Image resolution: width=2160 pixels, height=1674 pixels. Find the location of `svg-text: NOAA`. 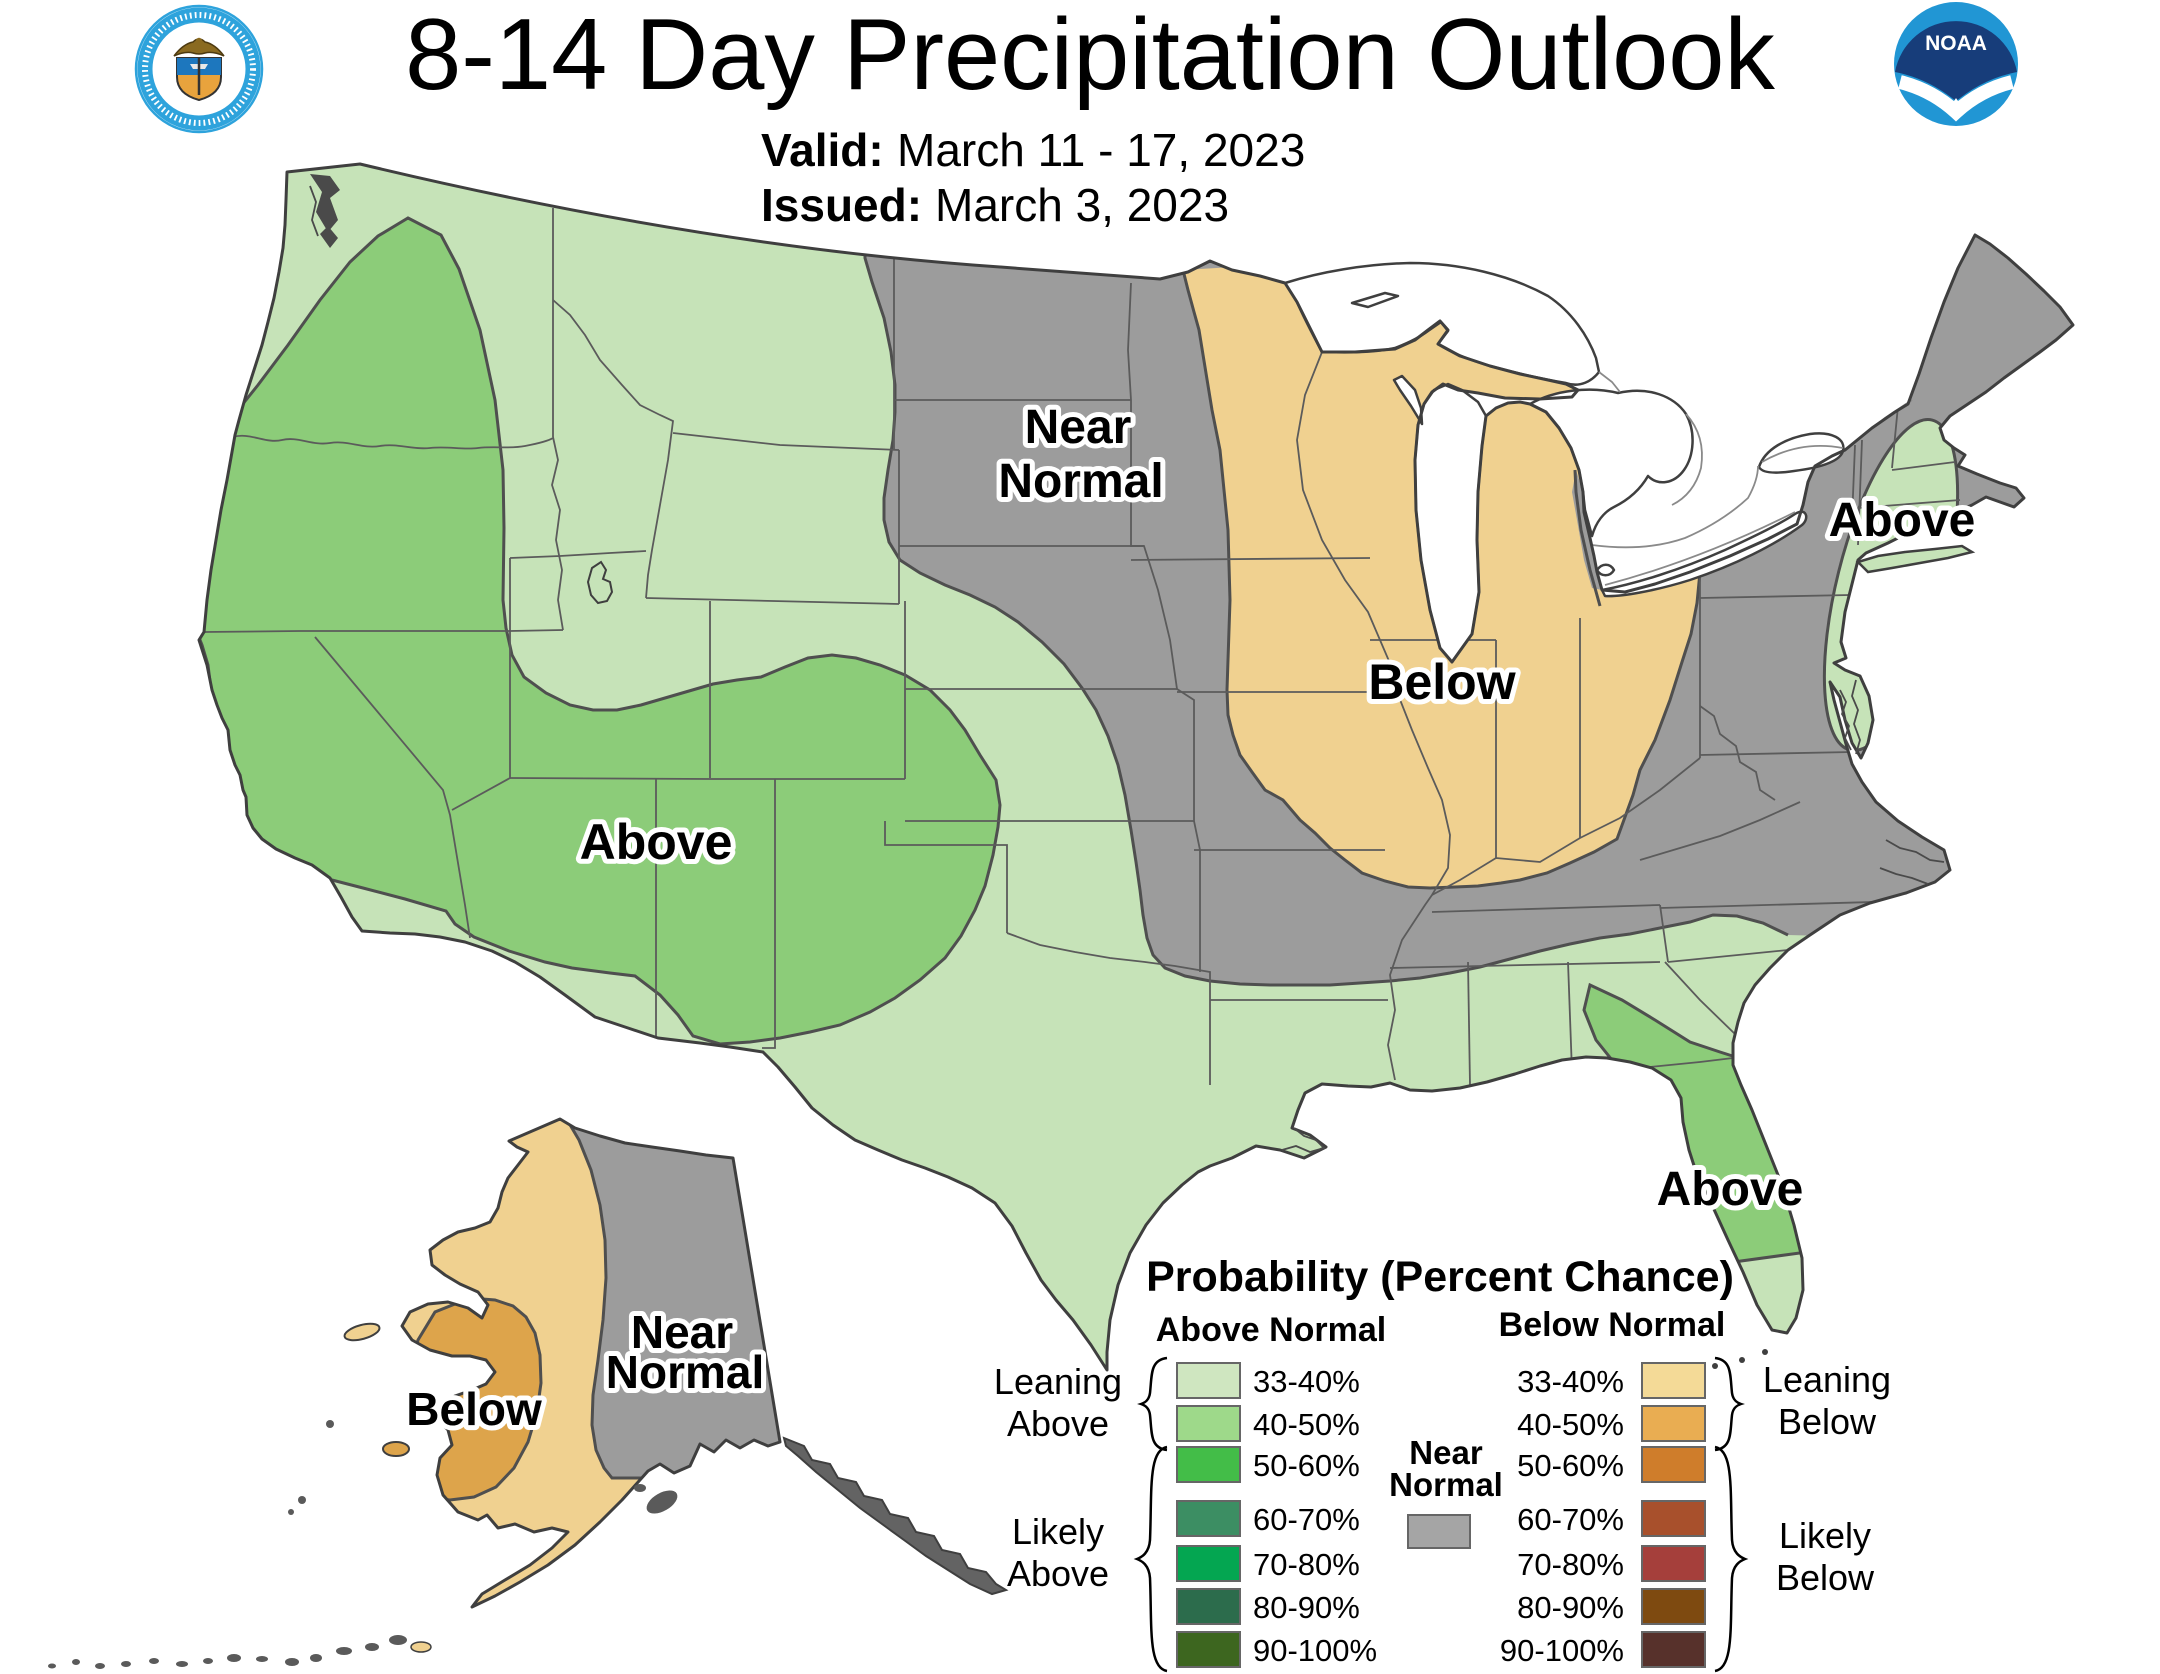

svg-text: NOAA is located at coordinates (1956, 43).